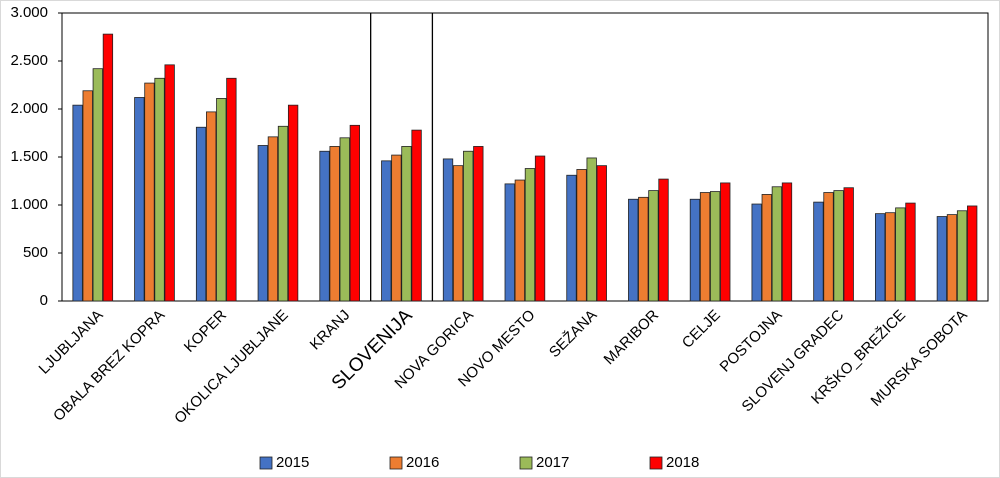  I want to click on legend-label: 2015, so click(292, 462).